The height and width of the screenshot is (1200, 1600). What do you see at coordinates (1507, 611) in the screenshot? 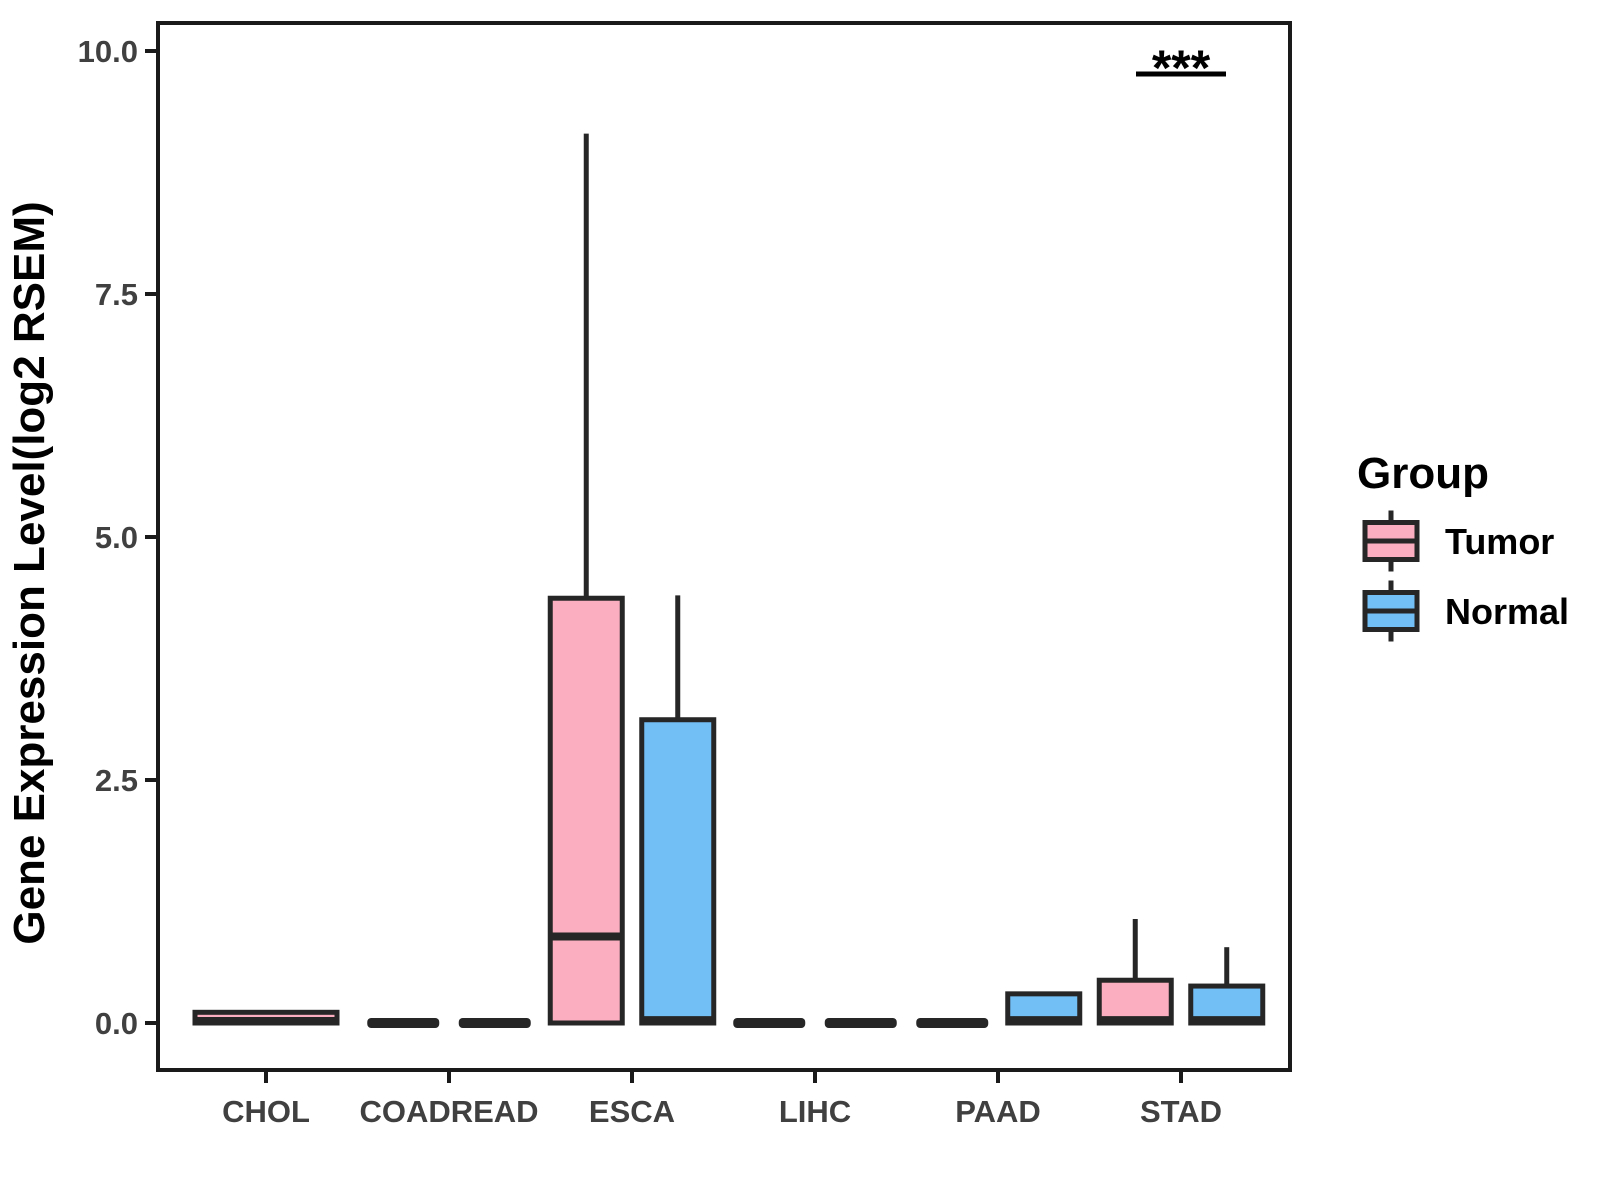
I see `legend-label-normal: Normal` at bounding box center [1507, 611].